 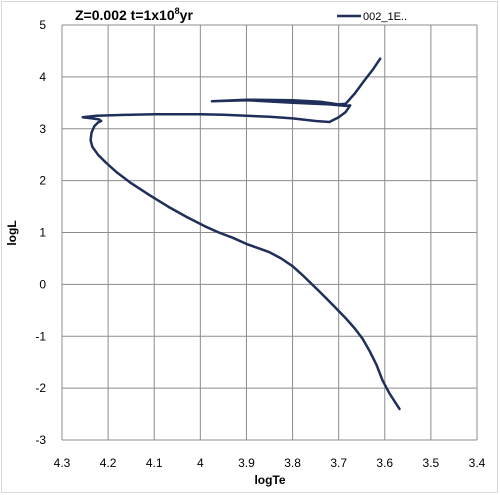 What do you see at coordinates (246, 463) in the screenshot?
I see `x-tick-label: 3.9` at bounding box center [246, 463].